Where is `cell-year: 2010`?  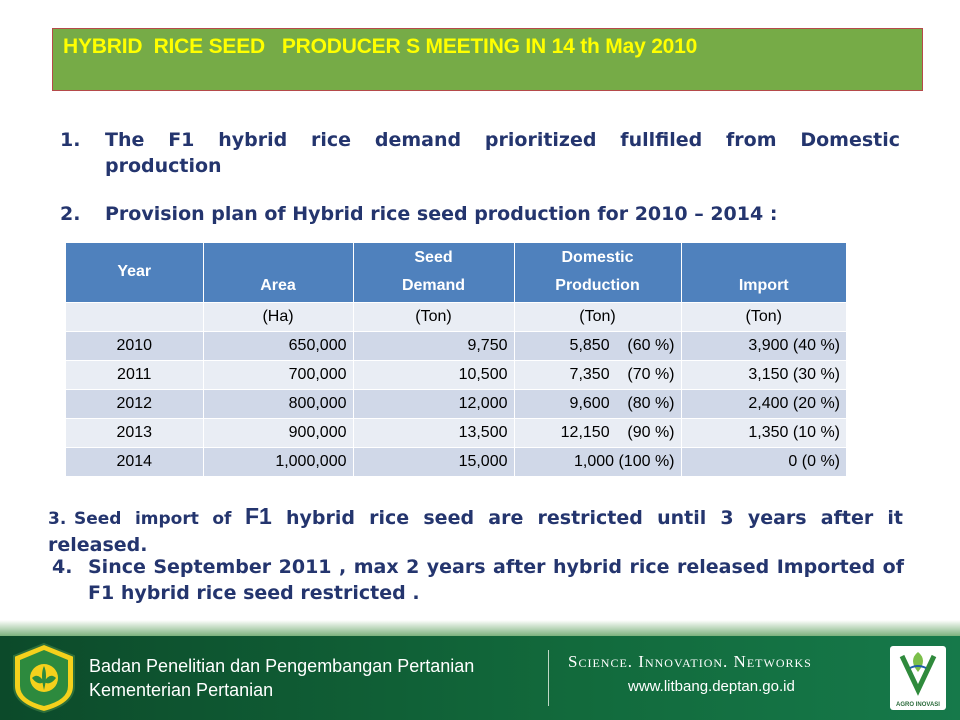 cell-year: 2010 is located at coordinates (135, 345).